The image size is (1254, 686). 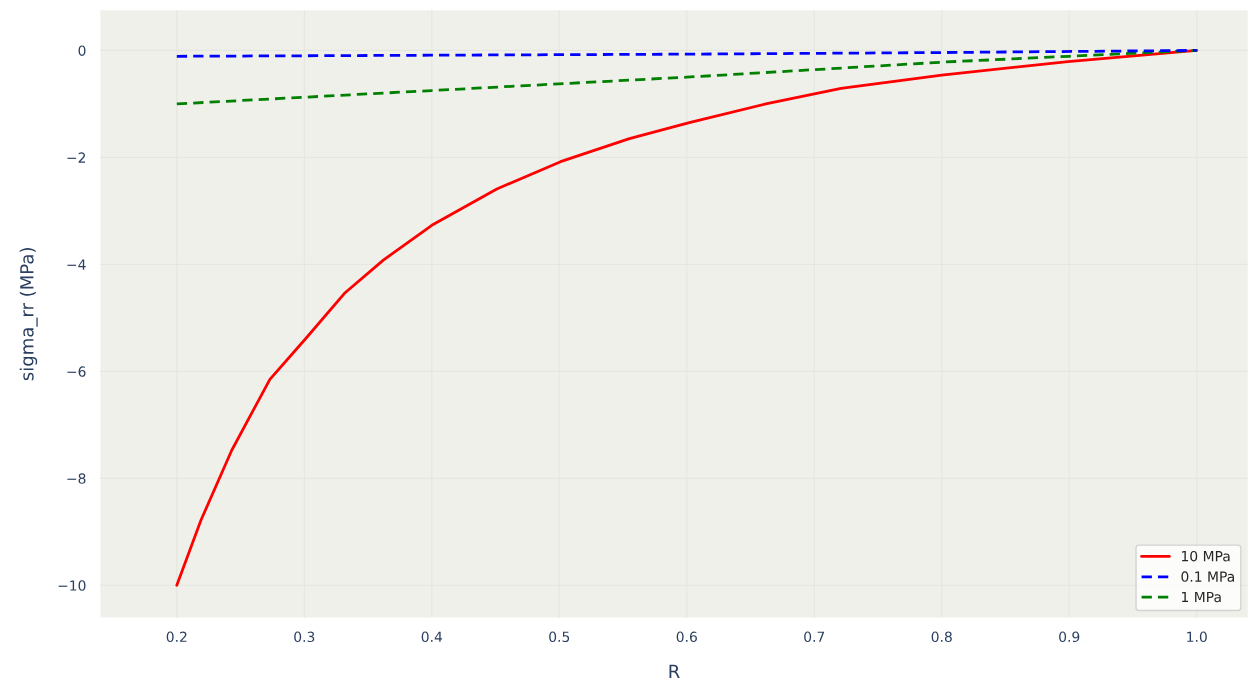 I want to click on x-tick-label: 0.9, so click(x=1069, y=637).